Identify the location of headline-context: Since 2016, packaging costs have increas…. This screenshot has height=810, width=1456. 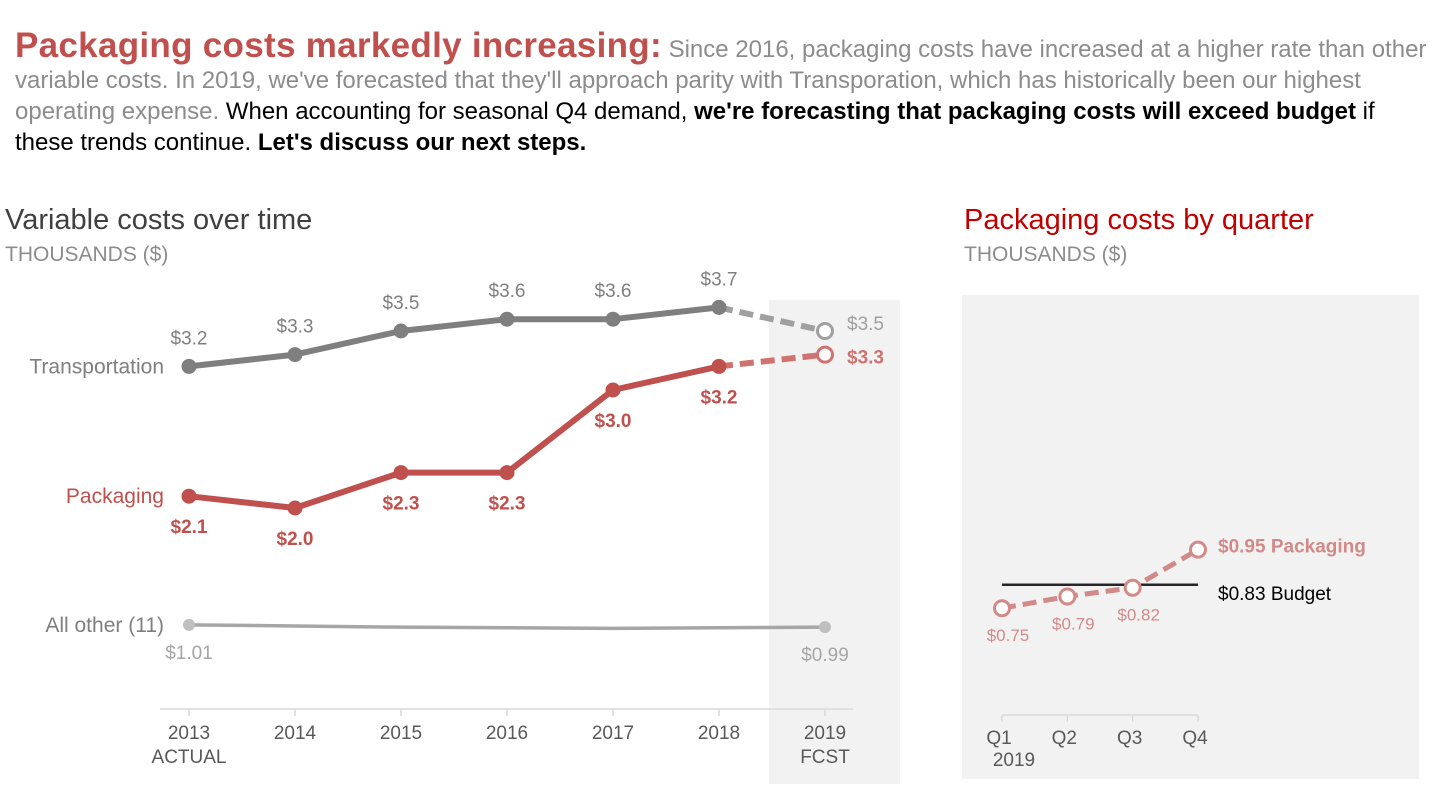
(721, 80).